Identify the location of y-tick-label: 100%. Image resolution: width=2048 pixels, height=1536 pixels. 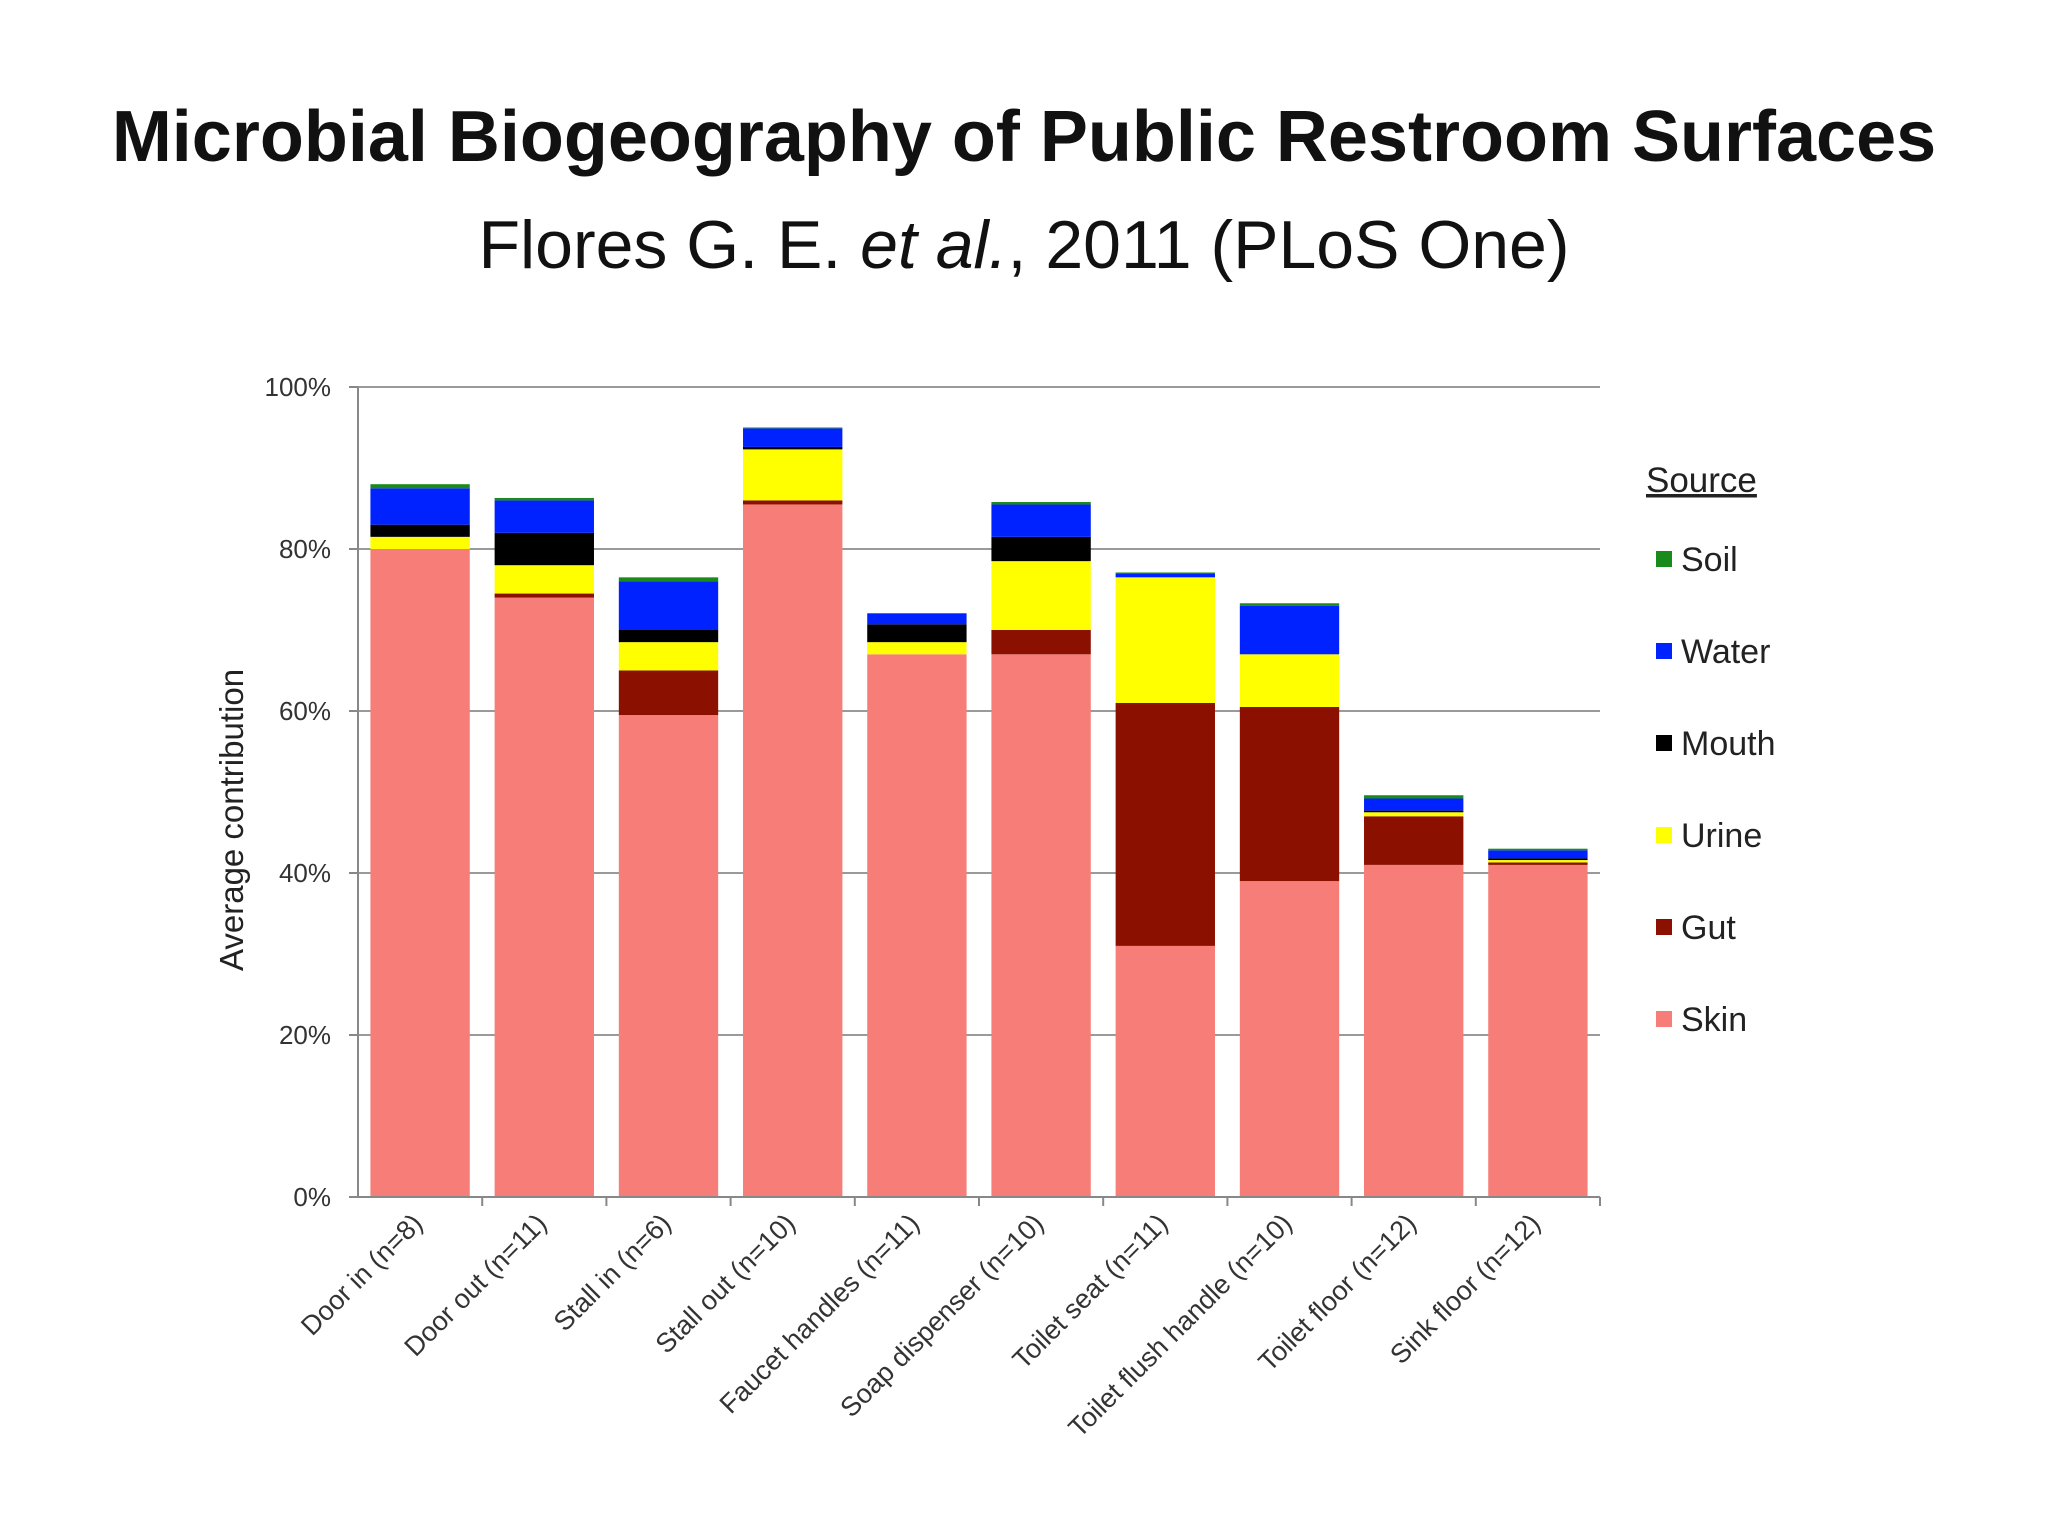
(298, 387).